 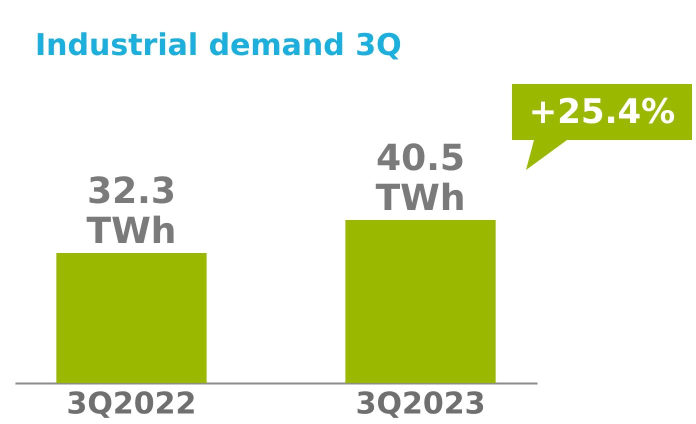 What do you see at coordinates (131, 211) in the screenshot?
I see `data-label: 32.3 TWh` at bounding box center [131, 211].